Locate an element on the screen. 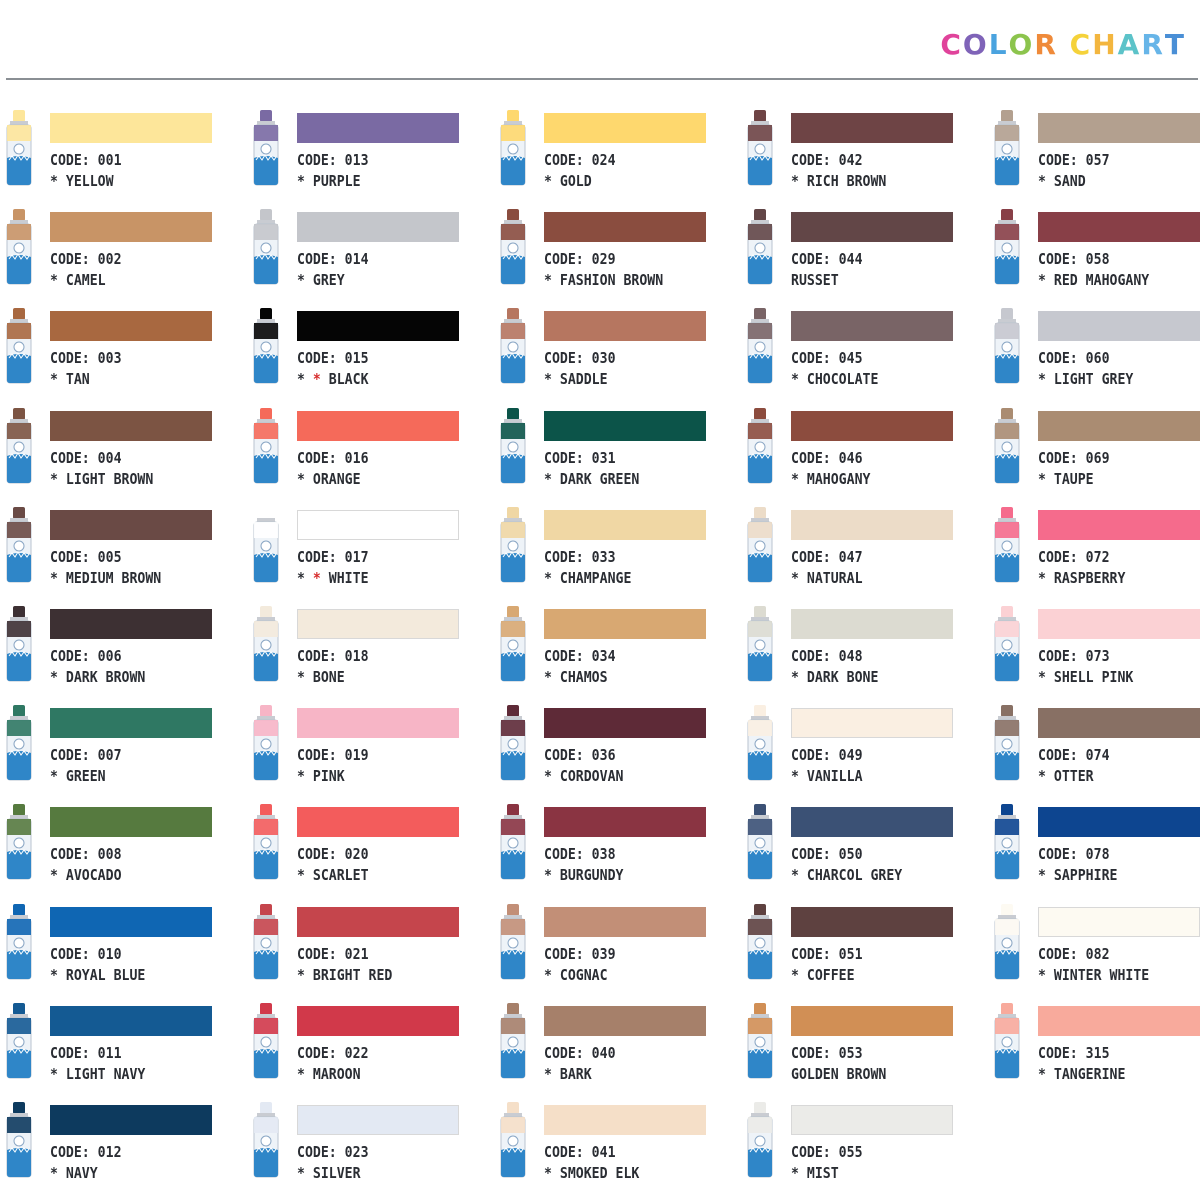 The image size is (1200, 1200). color-item: CODE: 047 * NATURAL is located at coordinates (860, 549).